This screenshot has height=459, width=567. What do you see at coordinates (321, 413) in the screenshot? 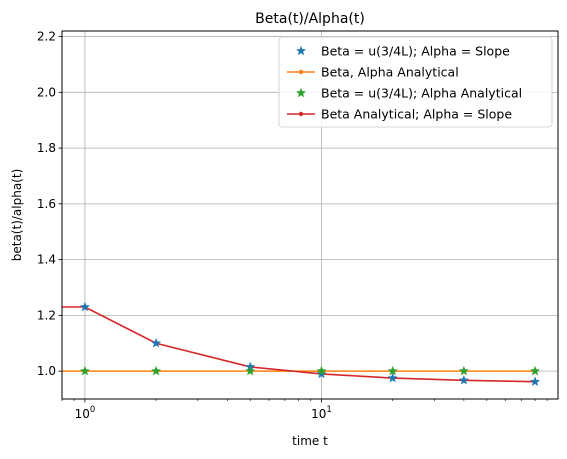
I see `x-tick-label: 10¹` at bounding box center [321, 413].